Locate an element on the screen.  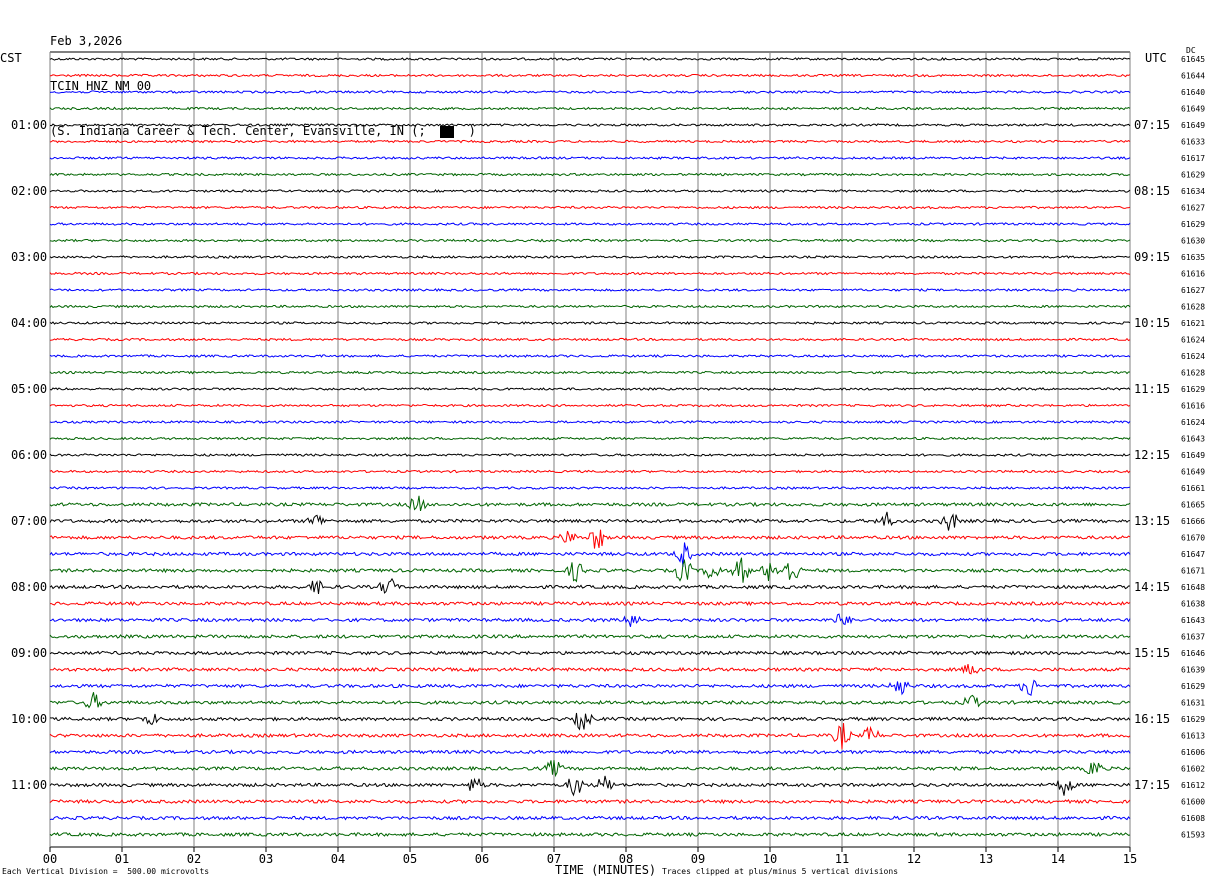
x-tick-label: 07 is located at coordinates (554, 859).